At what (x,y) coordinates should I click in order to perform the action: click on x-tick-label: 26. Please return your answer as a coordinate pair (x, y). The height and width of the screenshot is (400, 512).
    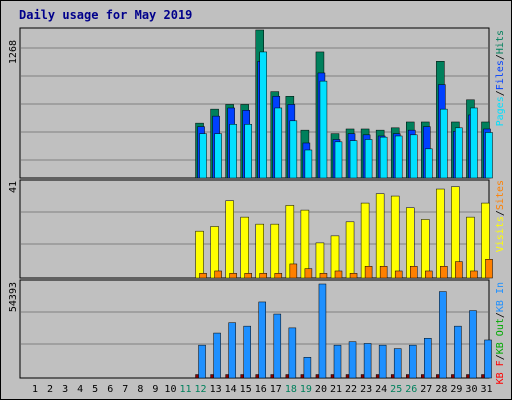
    Looking at the image, I should click on (411, 389).